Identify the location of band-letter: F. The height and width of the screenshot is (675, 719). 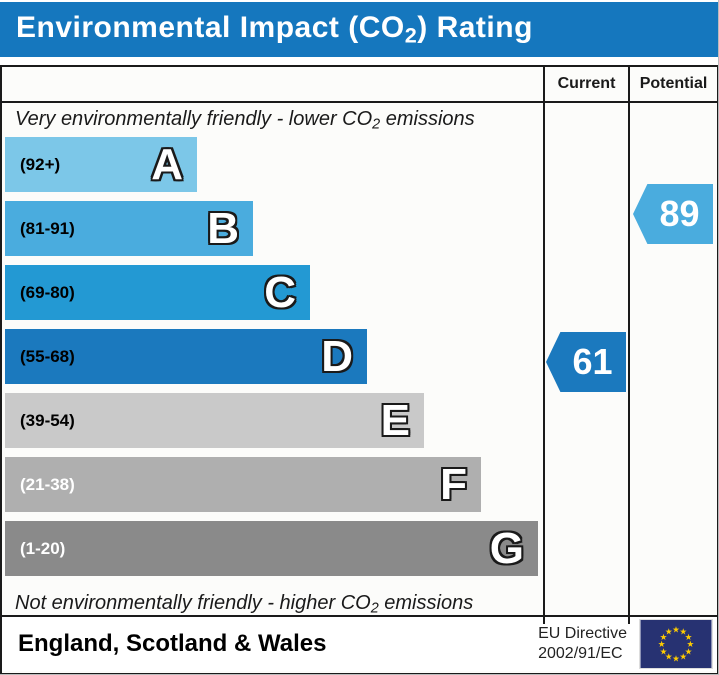
(453, 484).